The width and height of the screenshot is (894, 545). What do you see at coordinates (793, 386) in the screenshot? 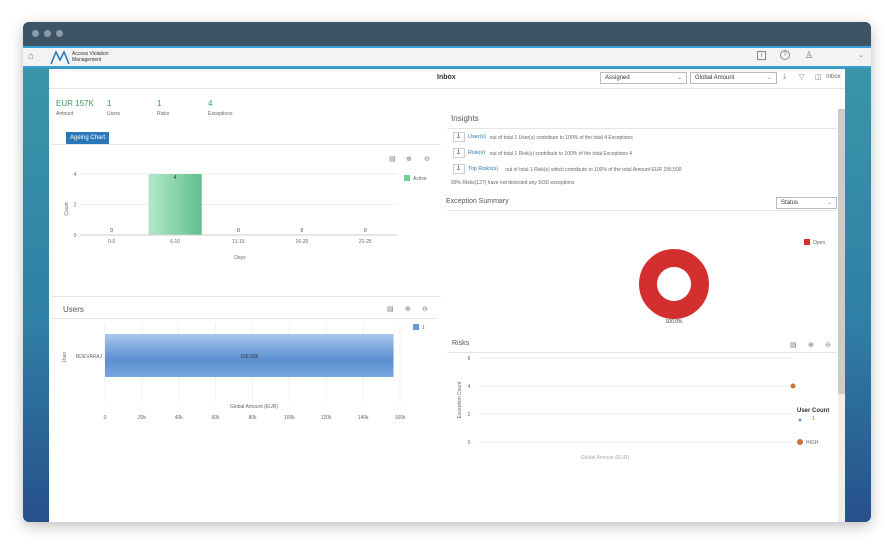
I see `data-point` at bounding box center [793, 386].